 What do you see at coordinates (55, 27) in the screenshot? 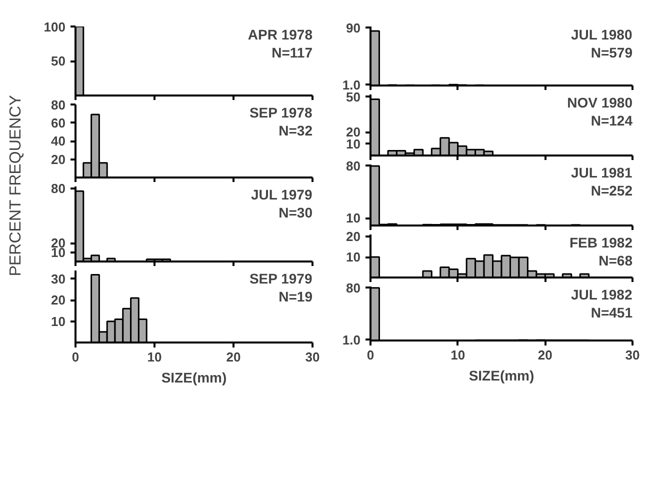
I see `y-tick-label: 100` at bounding box center [55, 27].